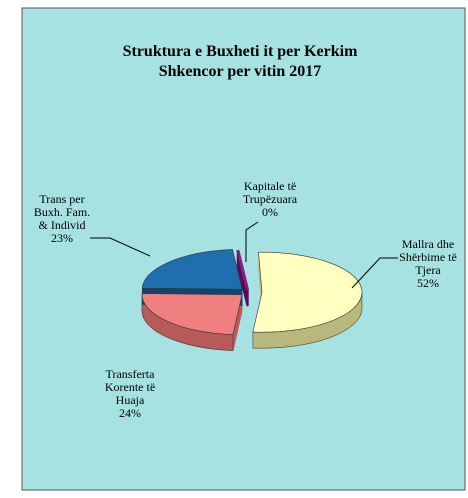  What do you see at coordinates (428, 244) in the screenshot?
I see `category-label: Mallra dhe` at bounding box center [428, 244].